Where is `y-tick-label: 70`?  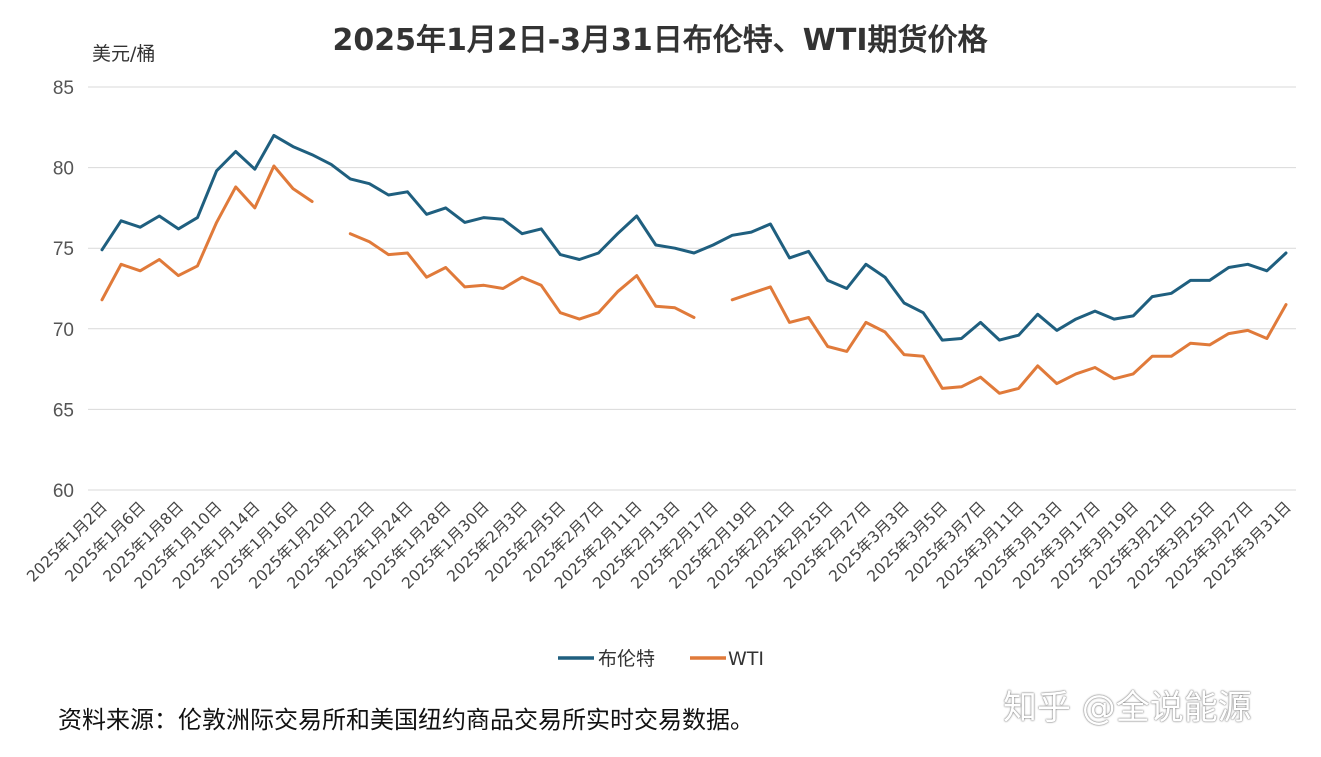 y-tick-label: 70 is located at coordinates (63, 330).